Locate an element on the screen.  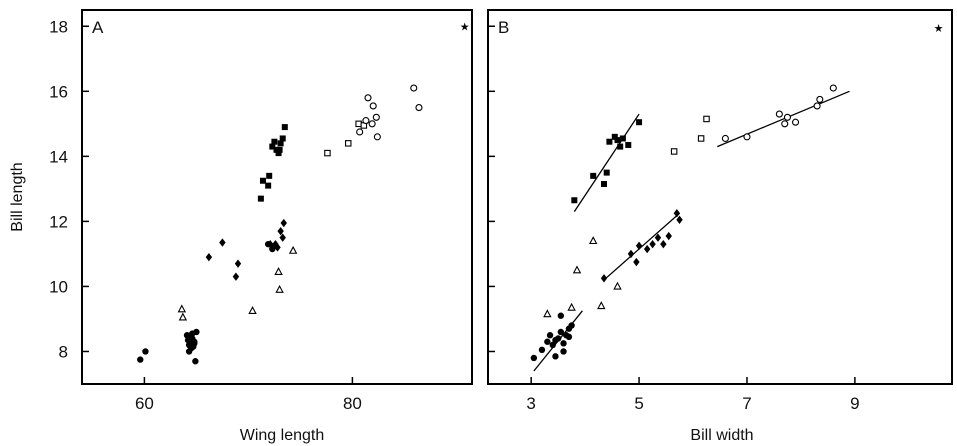
x-tick-label-a-0: 60 is located at coordinates (144, 403).